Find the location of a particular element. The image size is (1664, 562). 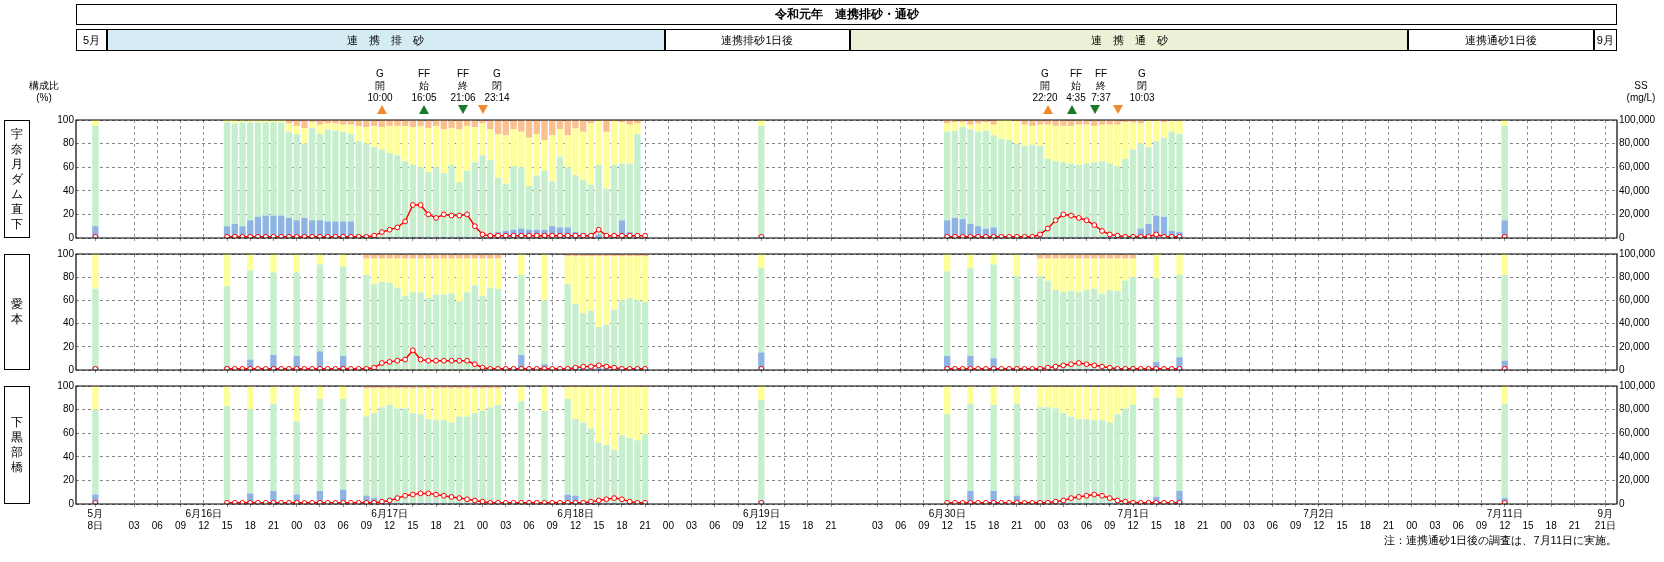

text: 令和元年 連携排砂・通砂 is located at coordinates (846, 14).